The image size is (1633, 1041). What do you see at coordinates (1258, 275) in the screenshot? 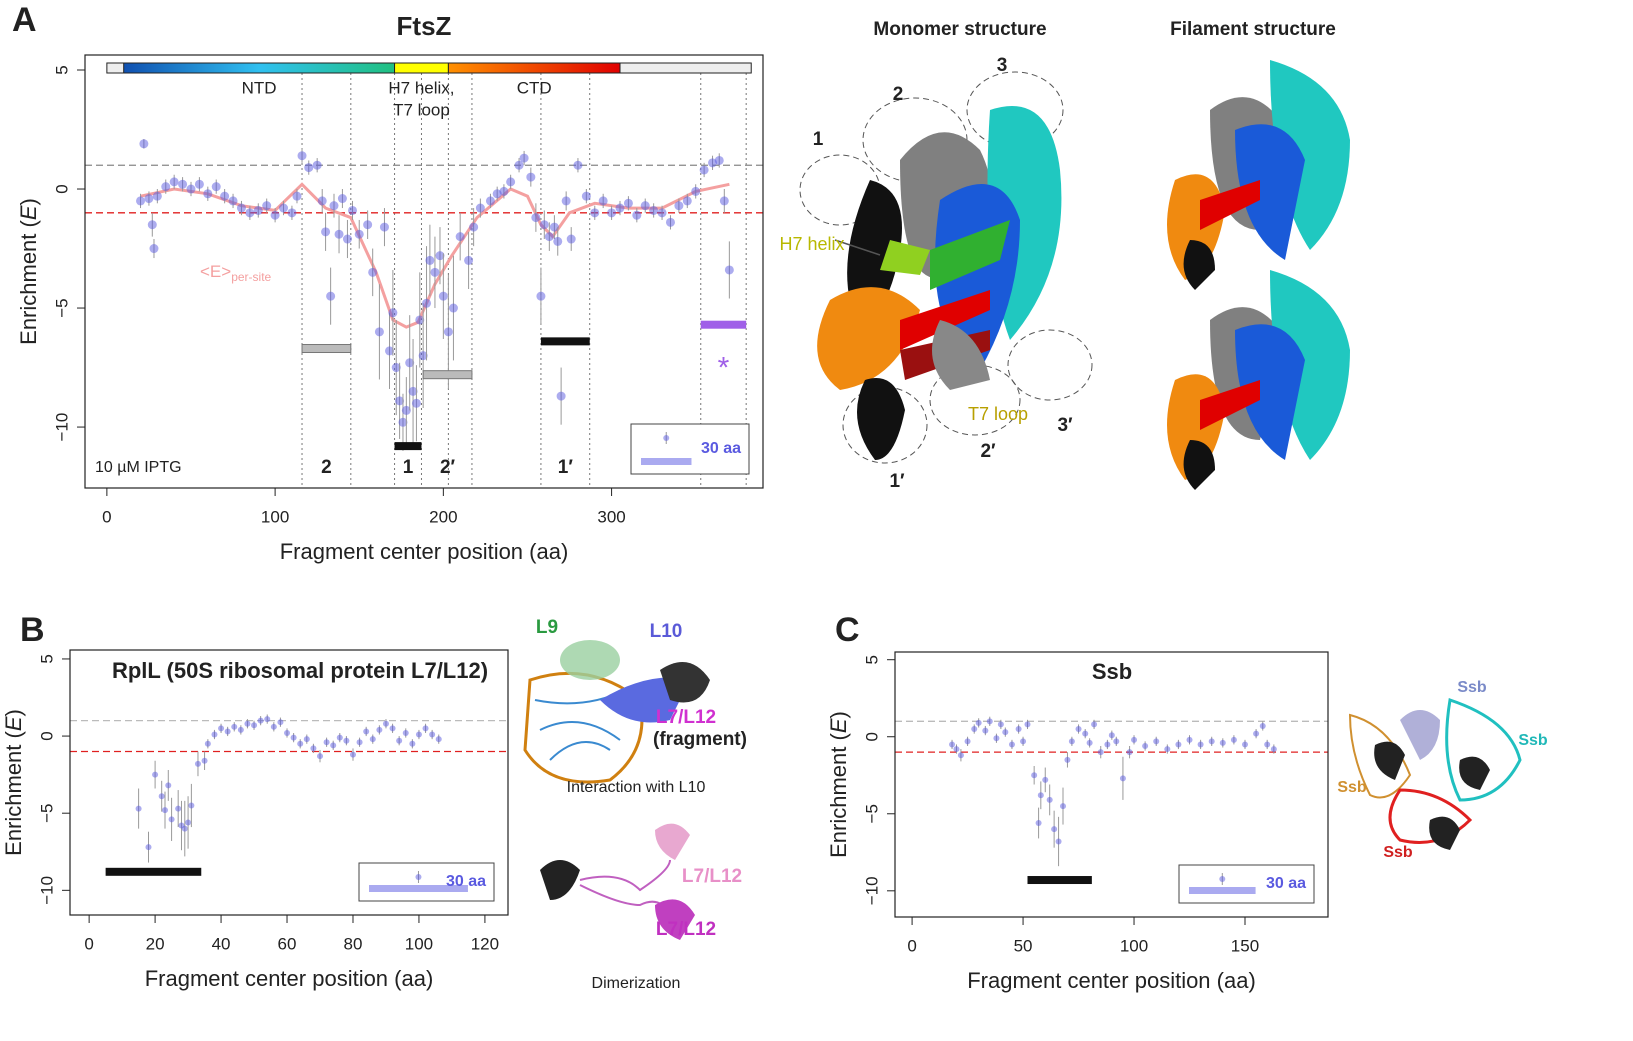
I see `filament-structure` at bounding box center [1258, 275].